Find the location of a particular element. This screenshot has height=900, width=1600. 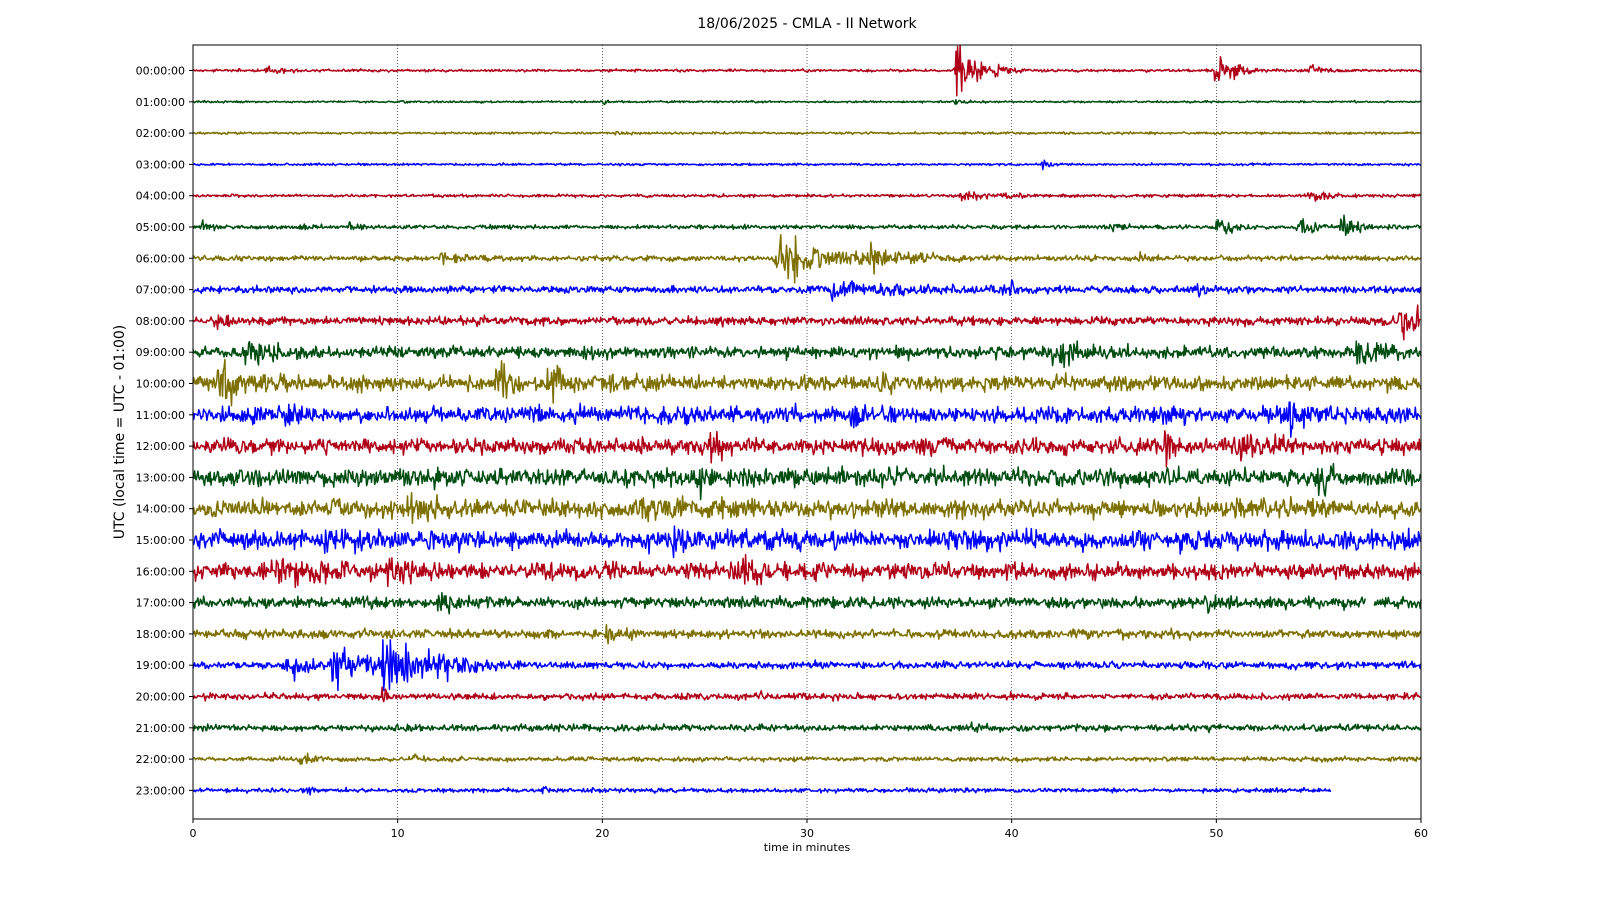

y-tick-label: 06:00:00 is located at coordinates (160, 258).